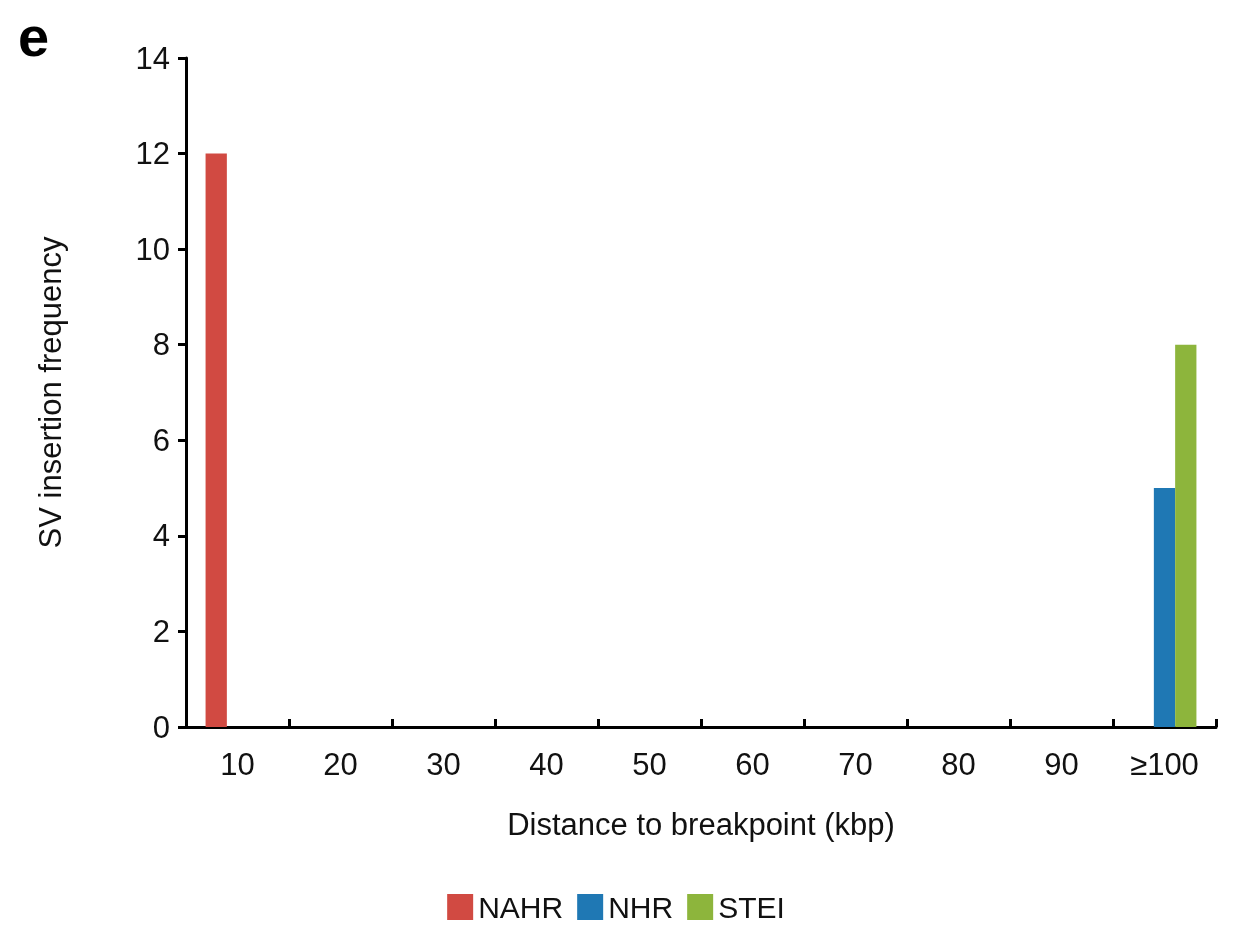 Image resolution: width=1234 pixels, height=947 pixels. I want to click on x-tick-label: 60, so click(752, 764).